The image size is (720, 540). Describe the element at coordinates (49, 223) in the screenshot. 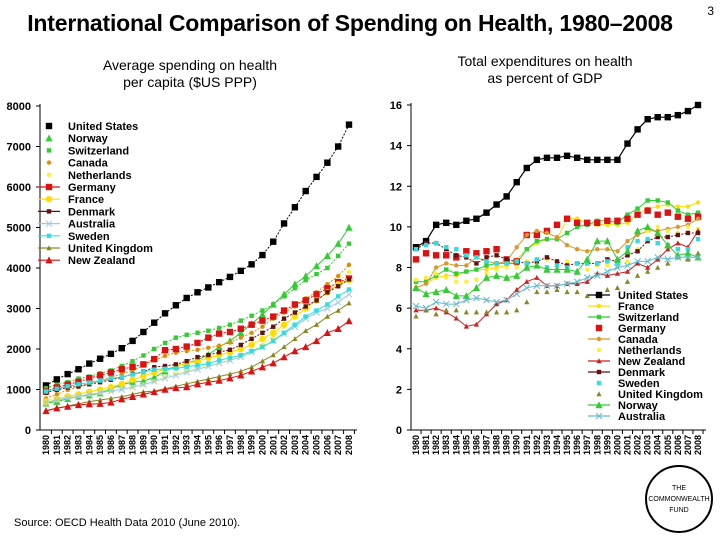

I see `left-legend-swatch-marker` at that location.